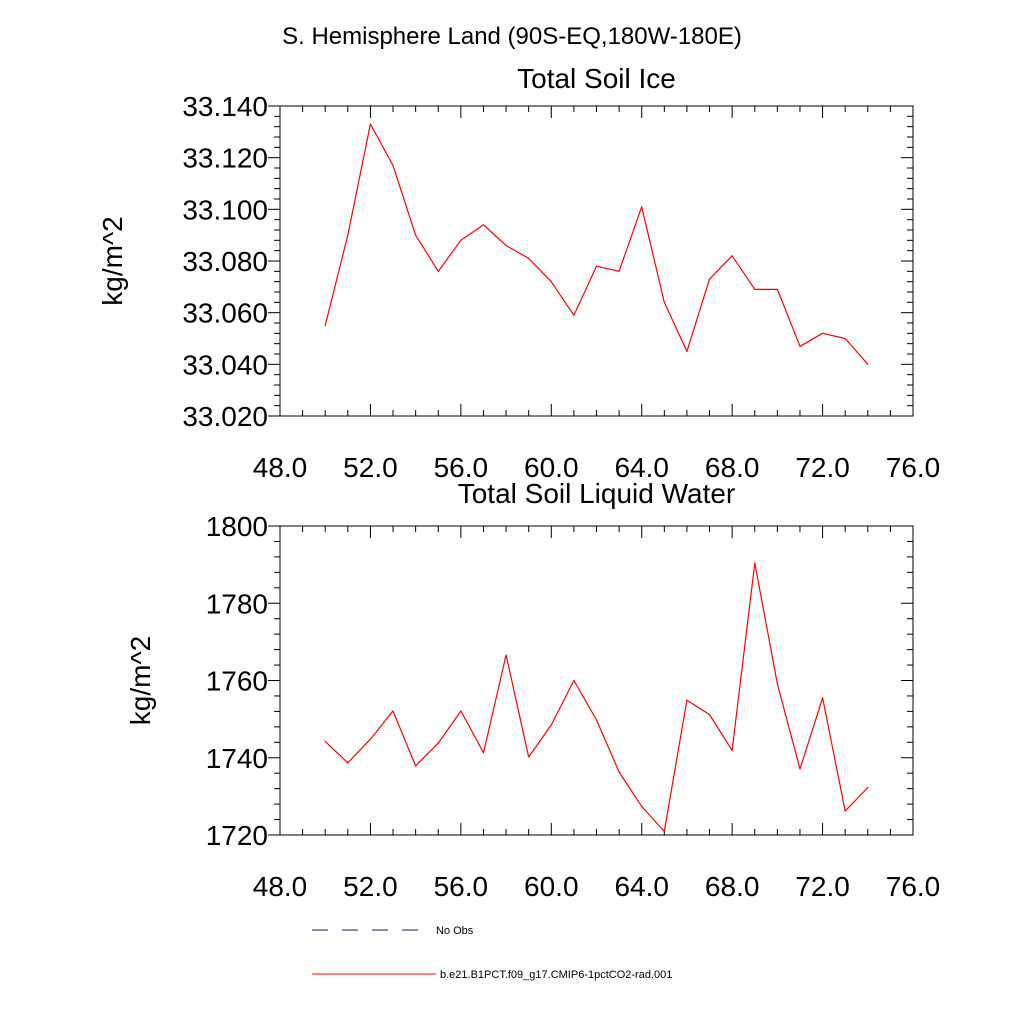 The height and width of the screenshot is (1024, 1024). I want to click on y-tick-label: 33.060, so click(225, 313).